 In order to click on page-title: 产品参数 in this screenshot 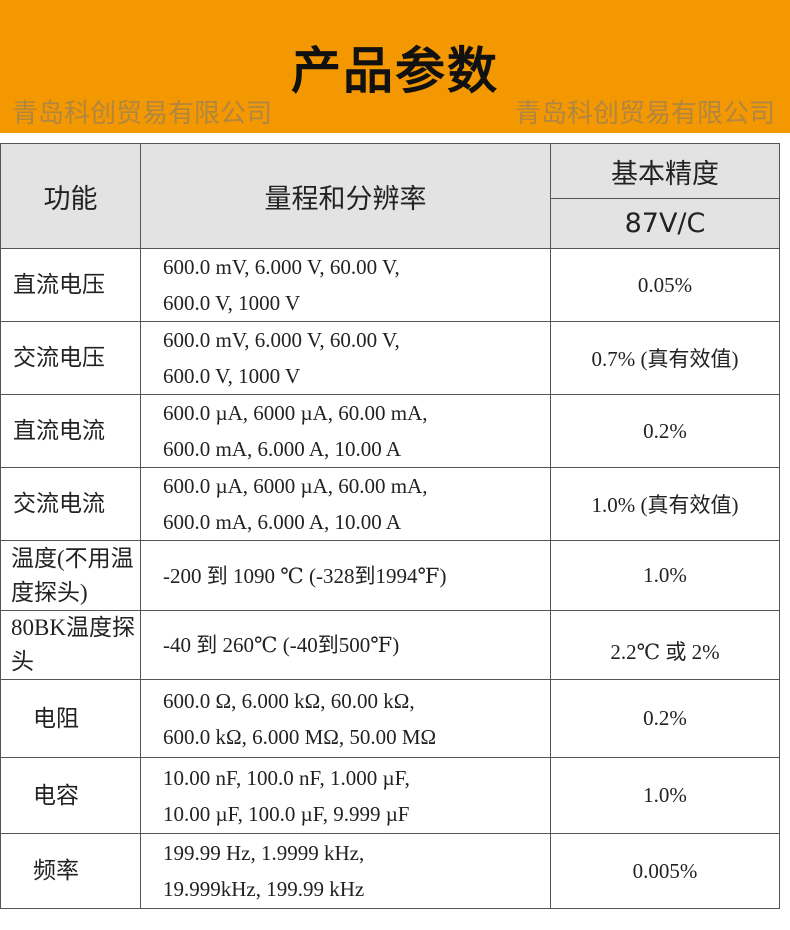, I will do `click(395, 70)`.